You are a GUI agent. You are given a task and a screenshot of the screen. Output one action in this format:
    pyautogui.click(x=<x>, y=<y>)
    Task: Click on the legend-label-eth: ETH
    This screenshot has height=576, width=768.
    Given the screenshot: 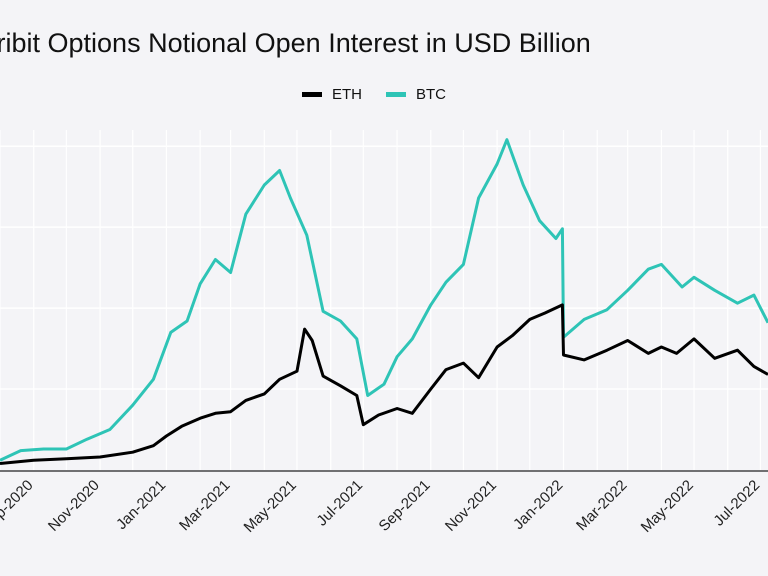 What is the action you would take?
    pyautogui.click(x=347, y=94)
    